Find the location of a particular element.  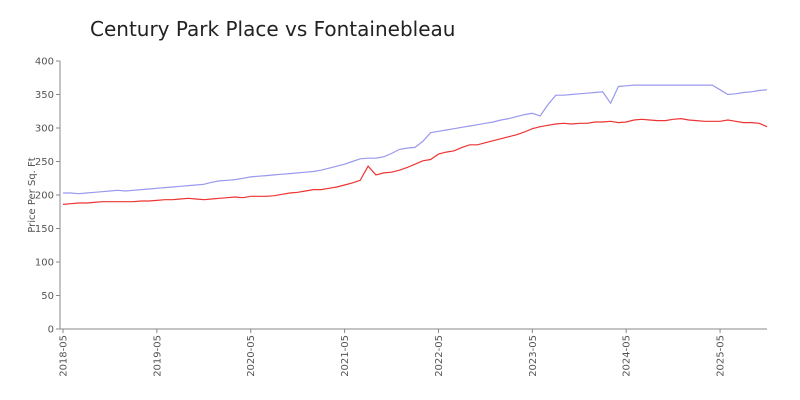

x-tick-label: 2023-05 is located at coordinates (533, 356).